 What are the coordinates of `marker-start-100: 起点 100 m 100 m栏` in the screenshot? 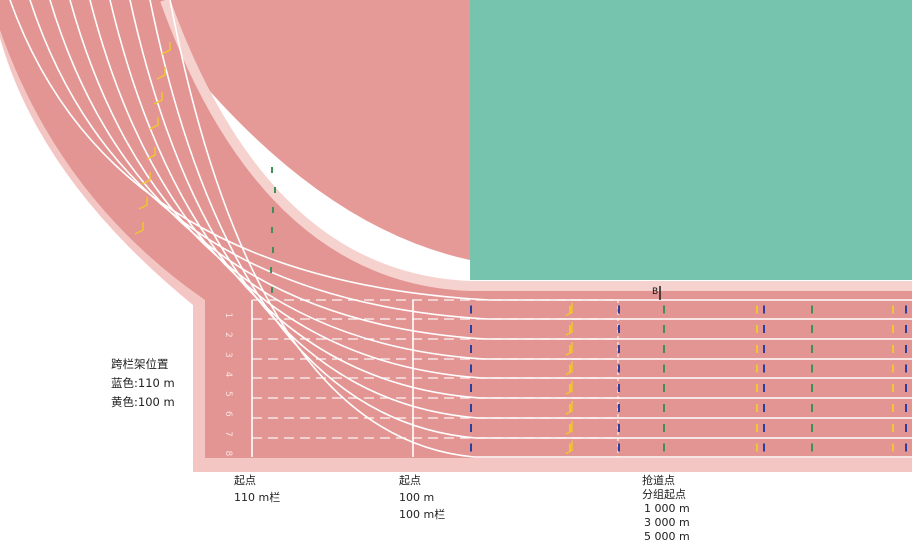 It's located at (422, 498).